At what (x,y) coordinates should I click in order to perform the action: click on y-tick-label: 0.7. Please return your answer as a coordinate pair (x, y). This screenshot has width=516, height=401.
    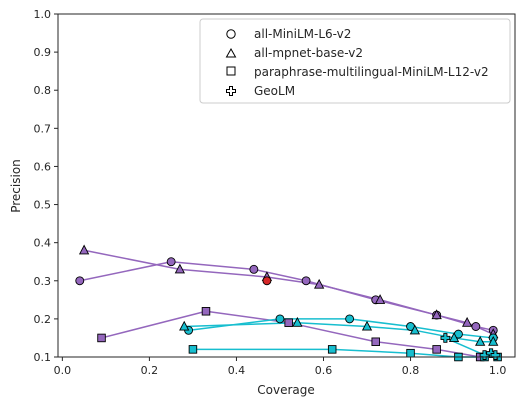
    Looking at the image, I should click on (43, 128).